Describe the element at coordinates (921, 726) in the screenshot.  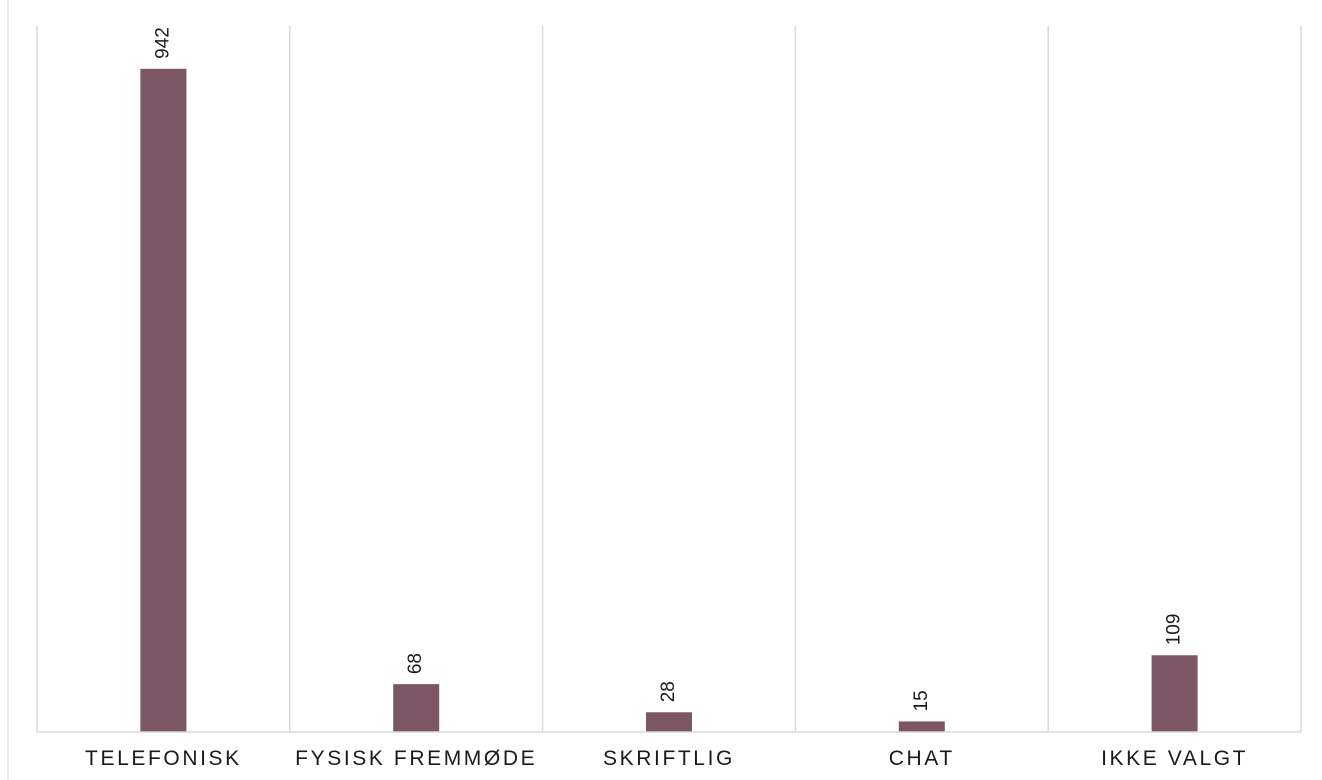
I see `bar-chat` at that location.